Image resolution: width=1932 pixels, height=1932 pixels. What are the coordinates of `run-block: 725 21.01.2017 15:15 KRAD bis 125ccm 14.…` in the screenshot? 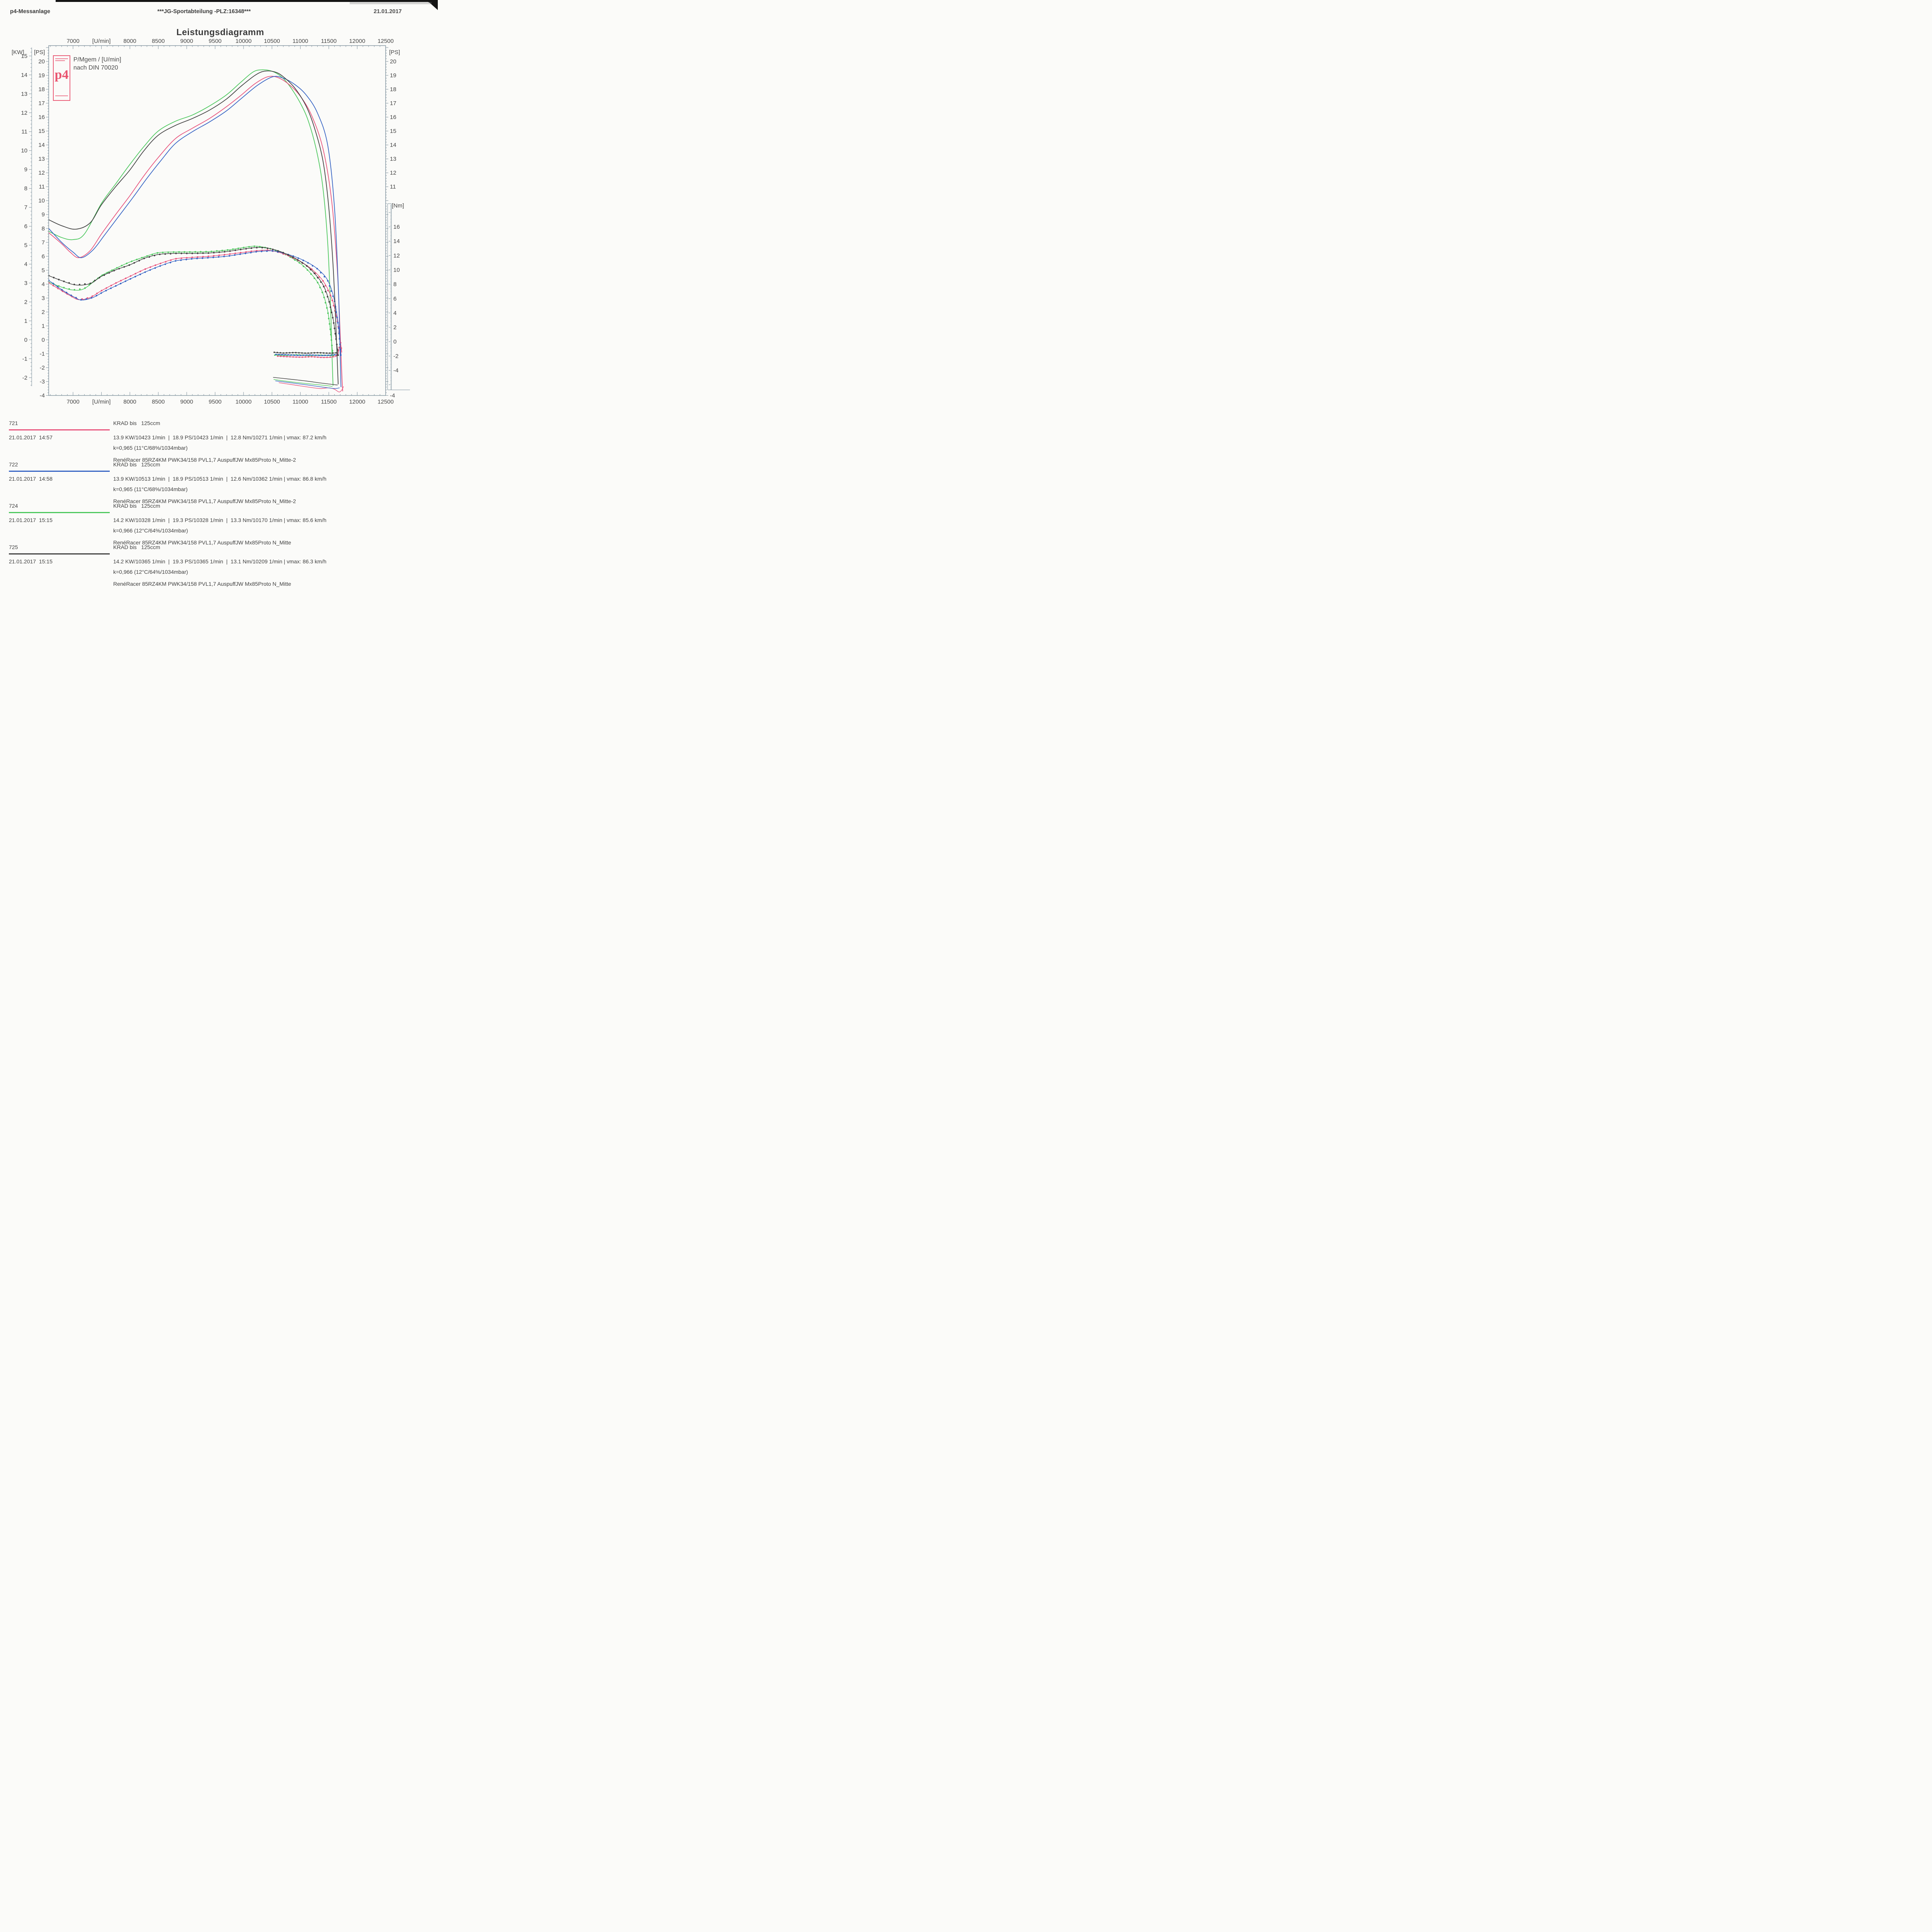 It's located at (219, 565).